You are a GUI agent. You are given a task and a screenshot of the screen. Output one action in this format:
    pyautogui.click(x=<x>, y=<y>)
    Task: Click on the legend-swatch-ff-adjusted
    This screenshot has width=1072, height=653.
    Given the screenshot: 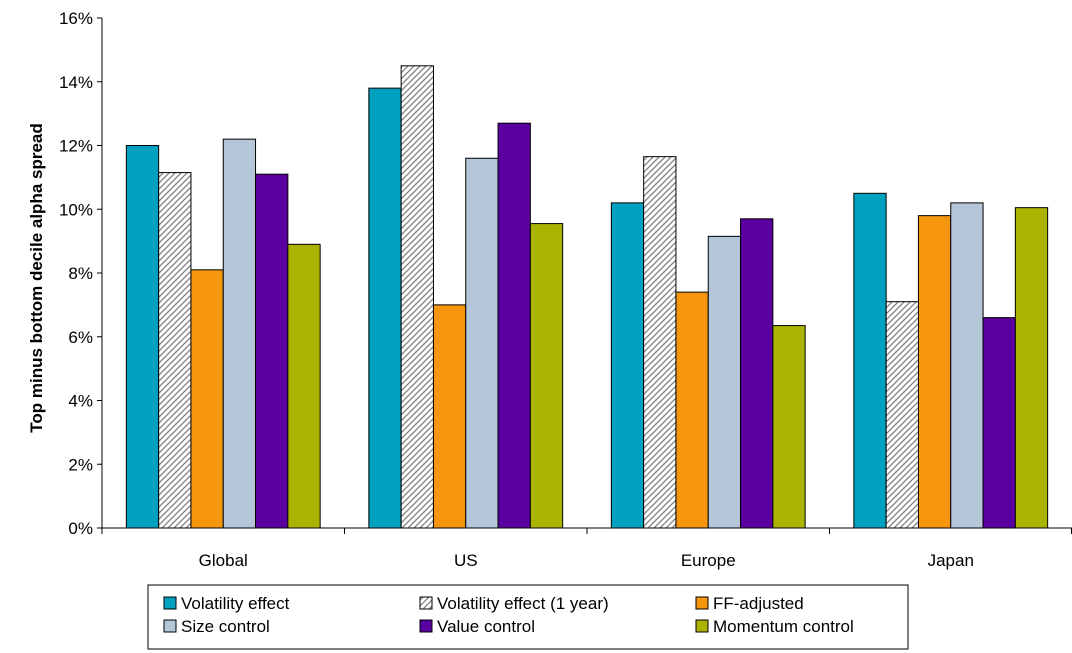 What is the action you would take?
    pyautogui.click(x=702, y=603)
    